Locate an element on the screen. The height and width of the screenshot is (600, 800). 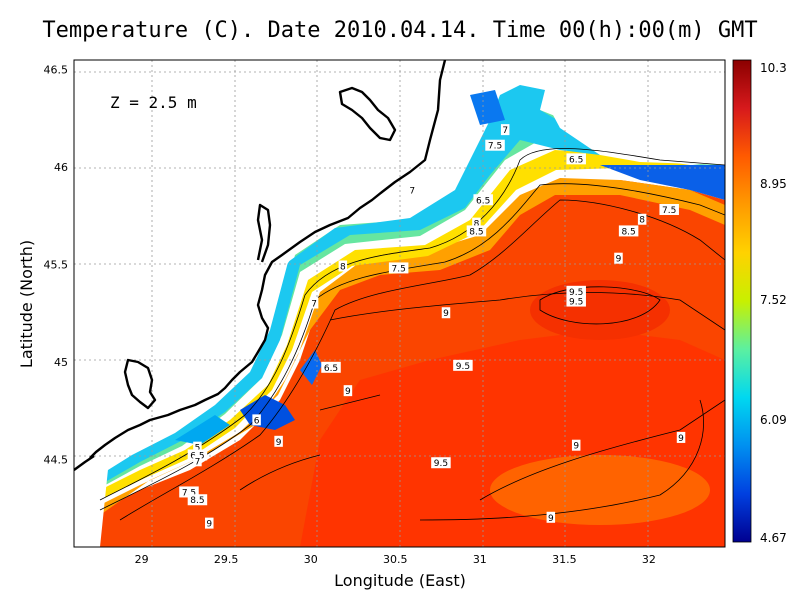
colorbar-label: 7.52 is located at coordinates (773, 300).